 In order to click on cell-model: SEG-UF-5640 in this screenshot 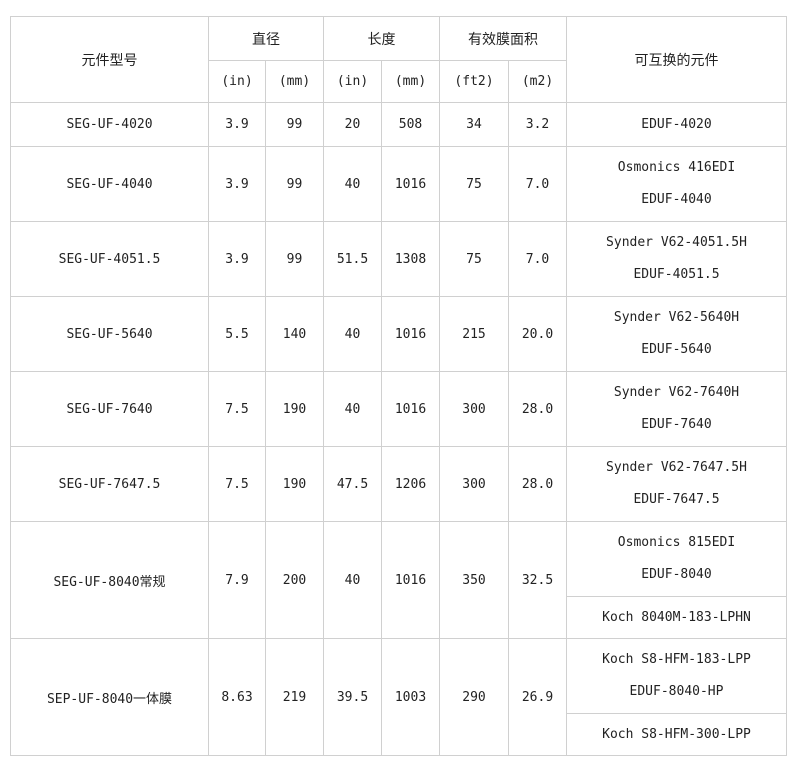, I will do `click(109, 334)`.